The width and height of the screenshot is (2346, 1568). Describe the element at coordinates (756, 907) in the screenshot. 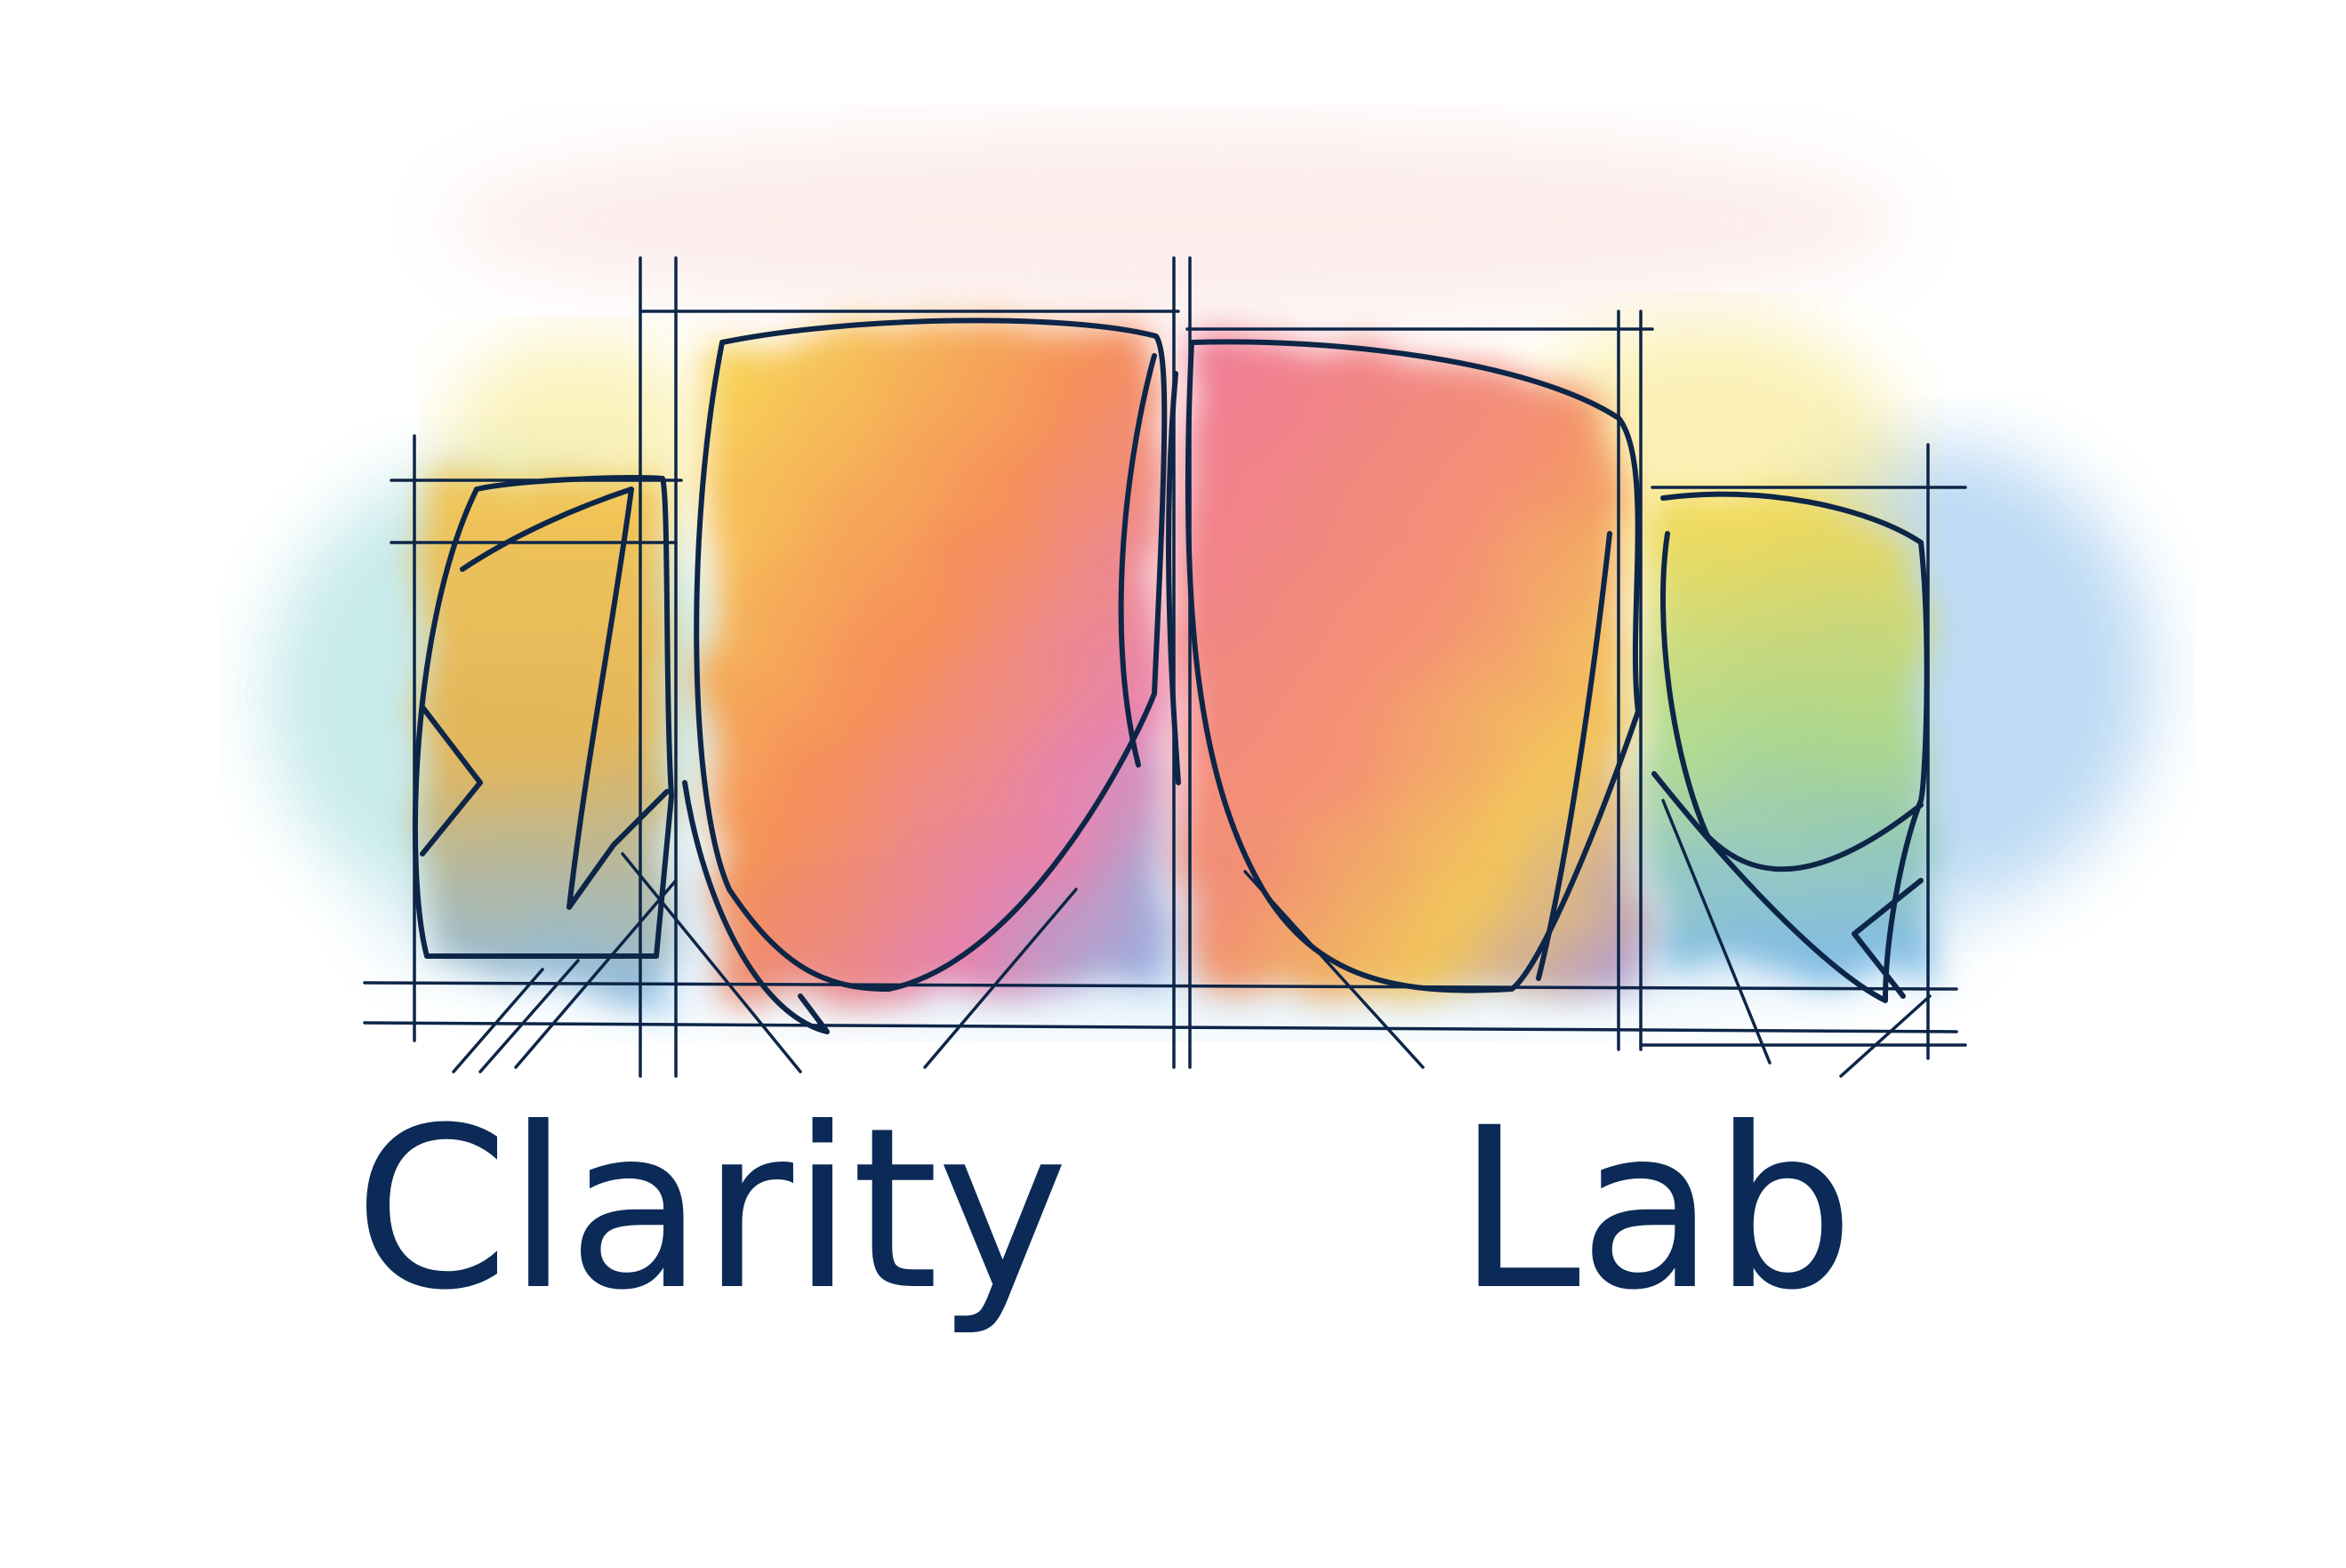

I see `tooth-2-front` at that location.